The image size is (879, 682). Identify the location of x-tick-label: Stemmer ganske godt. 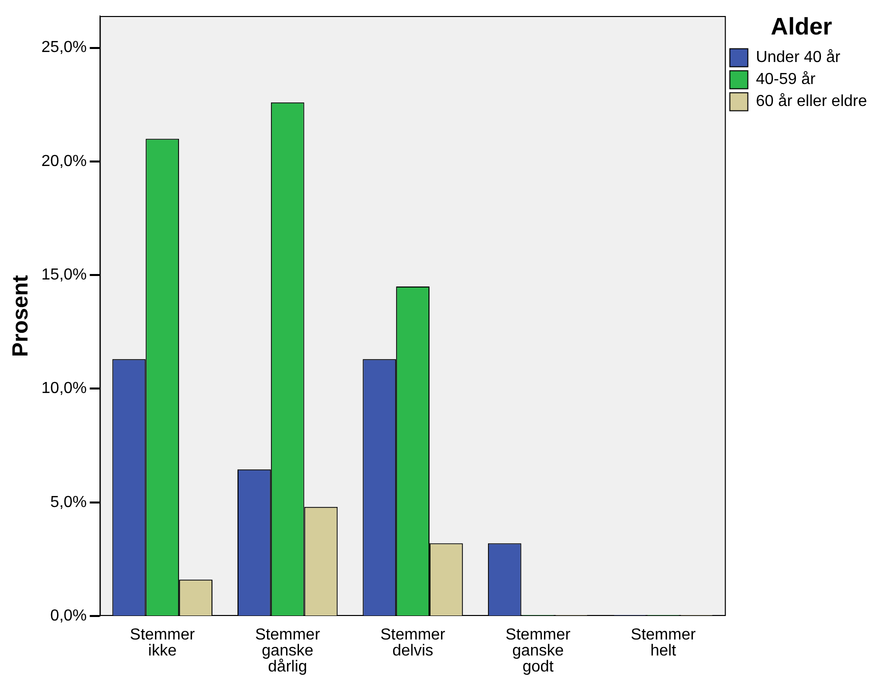
(539, 651).